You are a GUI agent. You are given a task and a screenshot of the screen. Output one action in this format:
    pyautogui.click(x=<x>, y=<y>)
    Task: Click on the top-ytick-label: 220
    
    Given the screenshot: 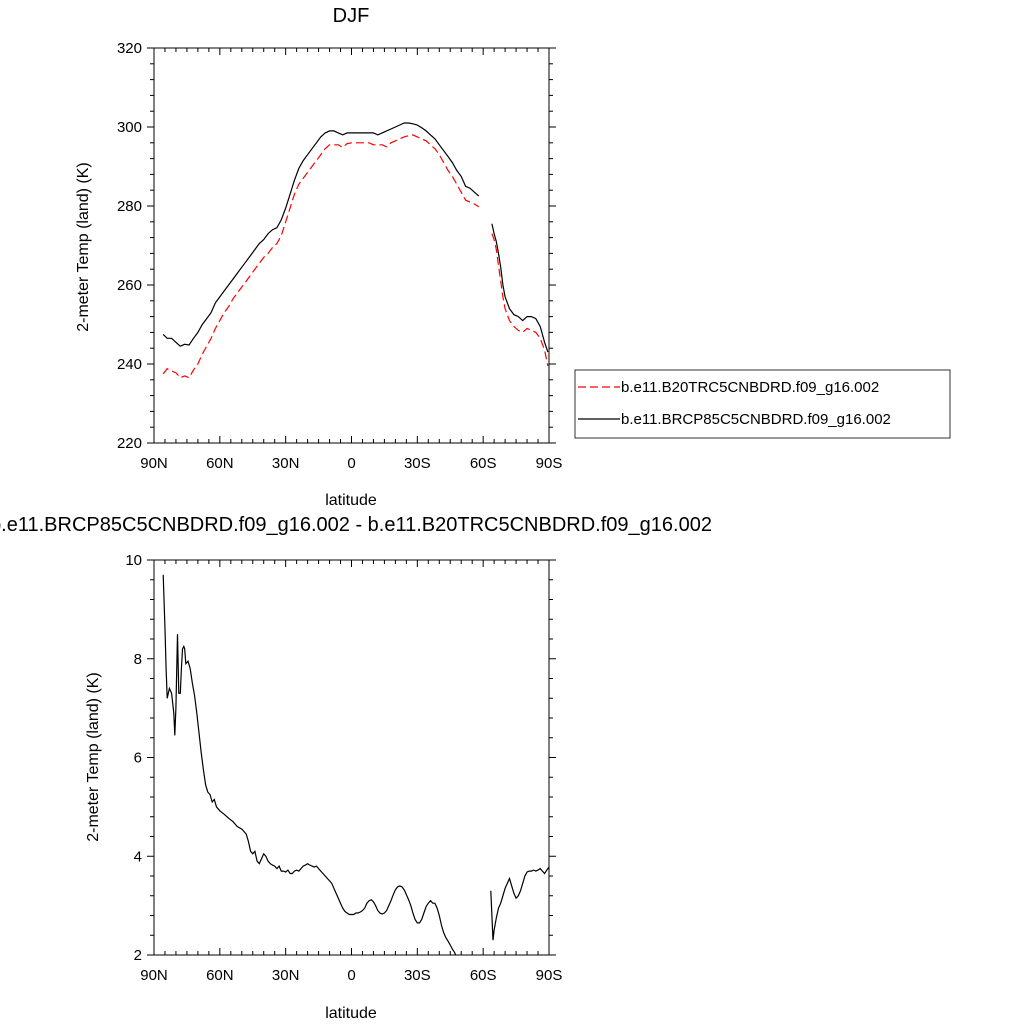 What is the action you would take?
    pyautogui.click(x=129, y=443)
    